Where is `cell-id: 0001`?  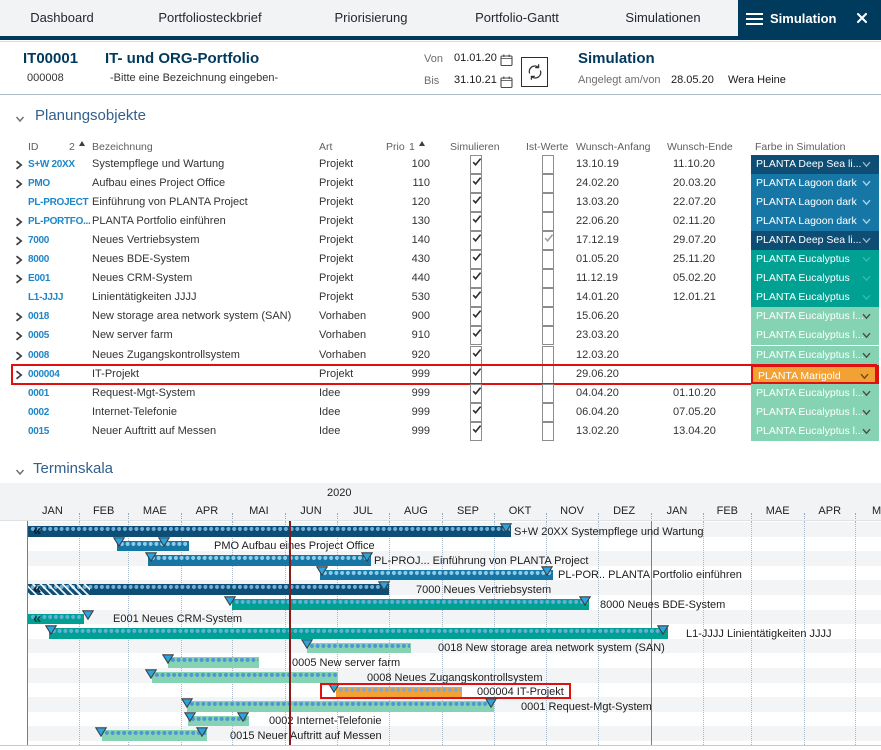 cell-id: 0001 is located at coordinates (39, 393).